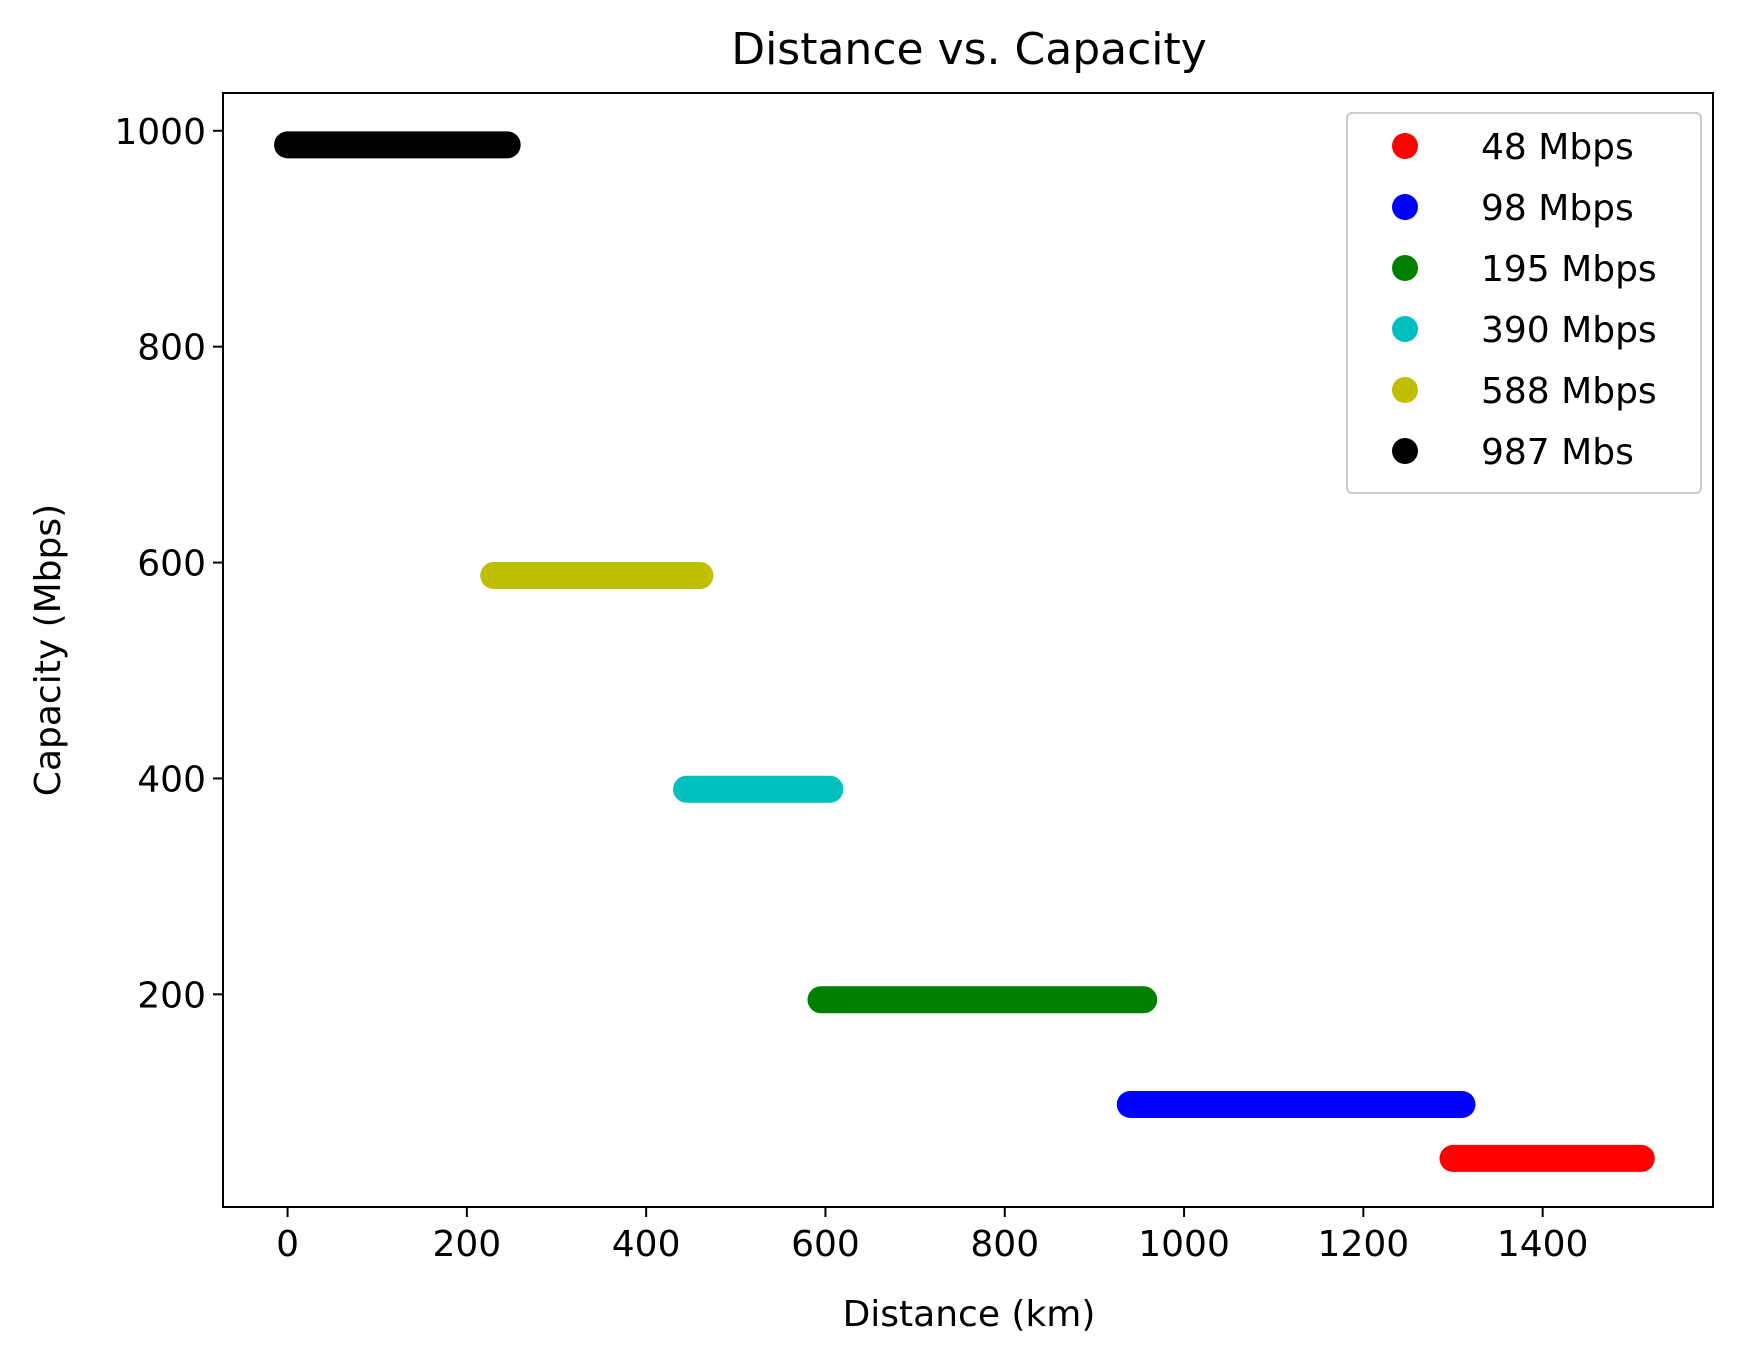 The height and width of the screenshot is (1357, 1739). Describe the element at coordinates (1557, 147) in the screenshot. I see `legend-label: 48 Mbps` at that location.